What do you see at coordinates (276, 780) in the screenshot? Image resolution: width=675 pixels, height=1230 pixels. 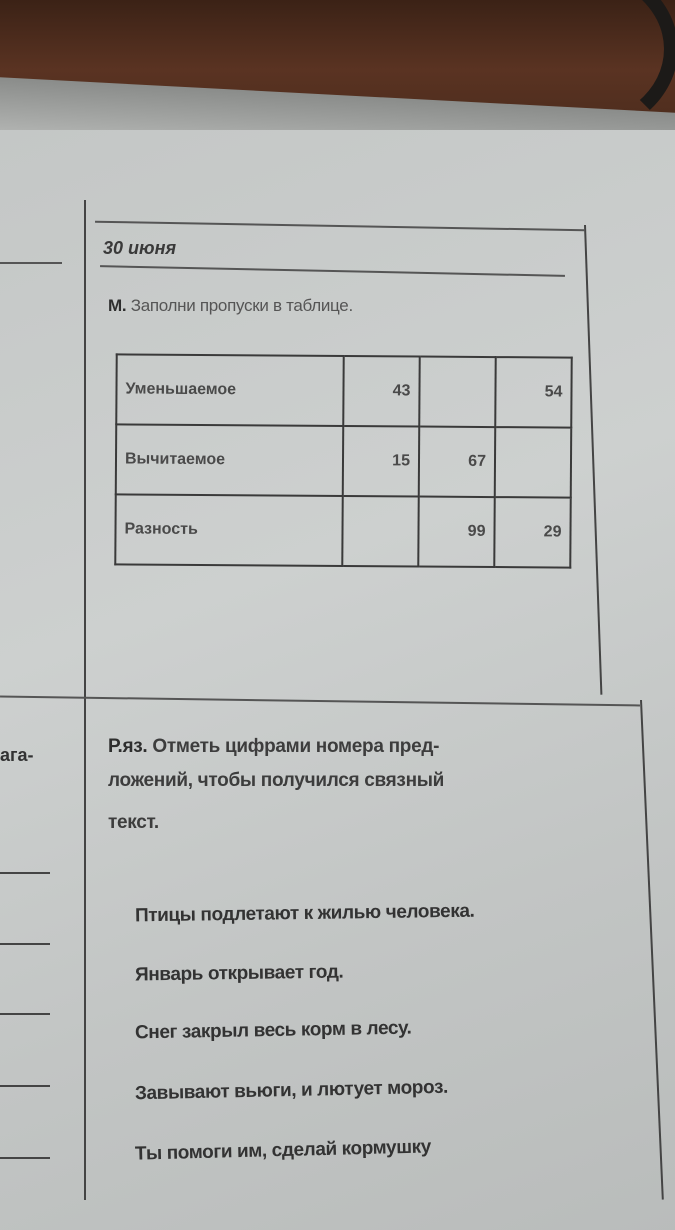 I see `russian-task-line2: ложений, чтобы получился связный` at bounding box center [276, 780].